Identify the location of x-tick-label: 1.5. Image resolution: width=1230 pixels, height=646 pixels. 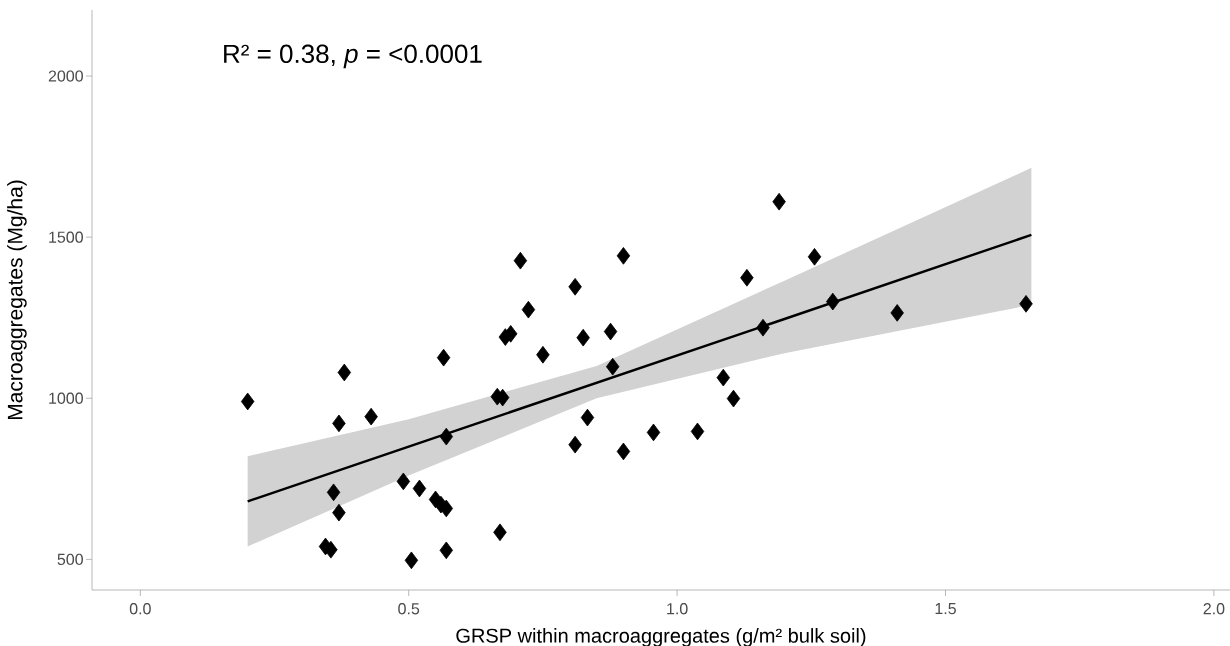
(945, 609).